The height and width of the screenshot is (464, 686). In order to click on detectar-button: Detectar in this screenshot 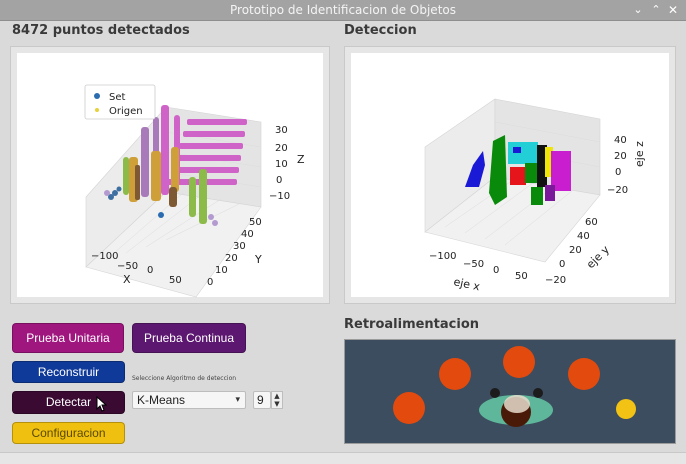, I will do `click(68, 402)`.